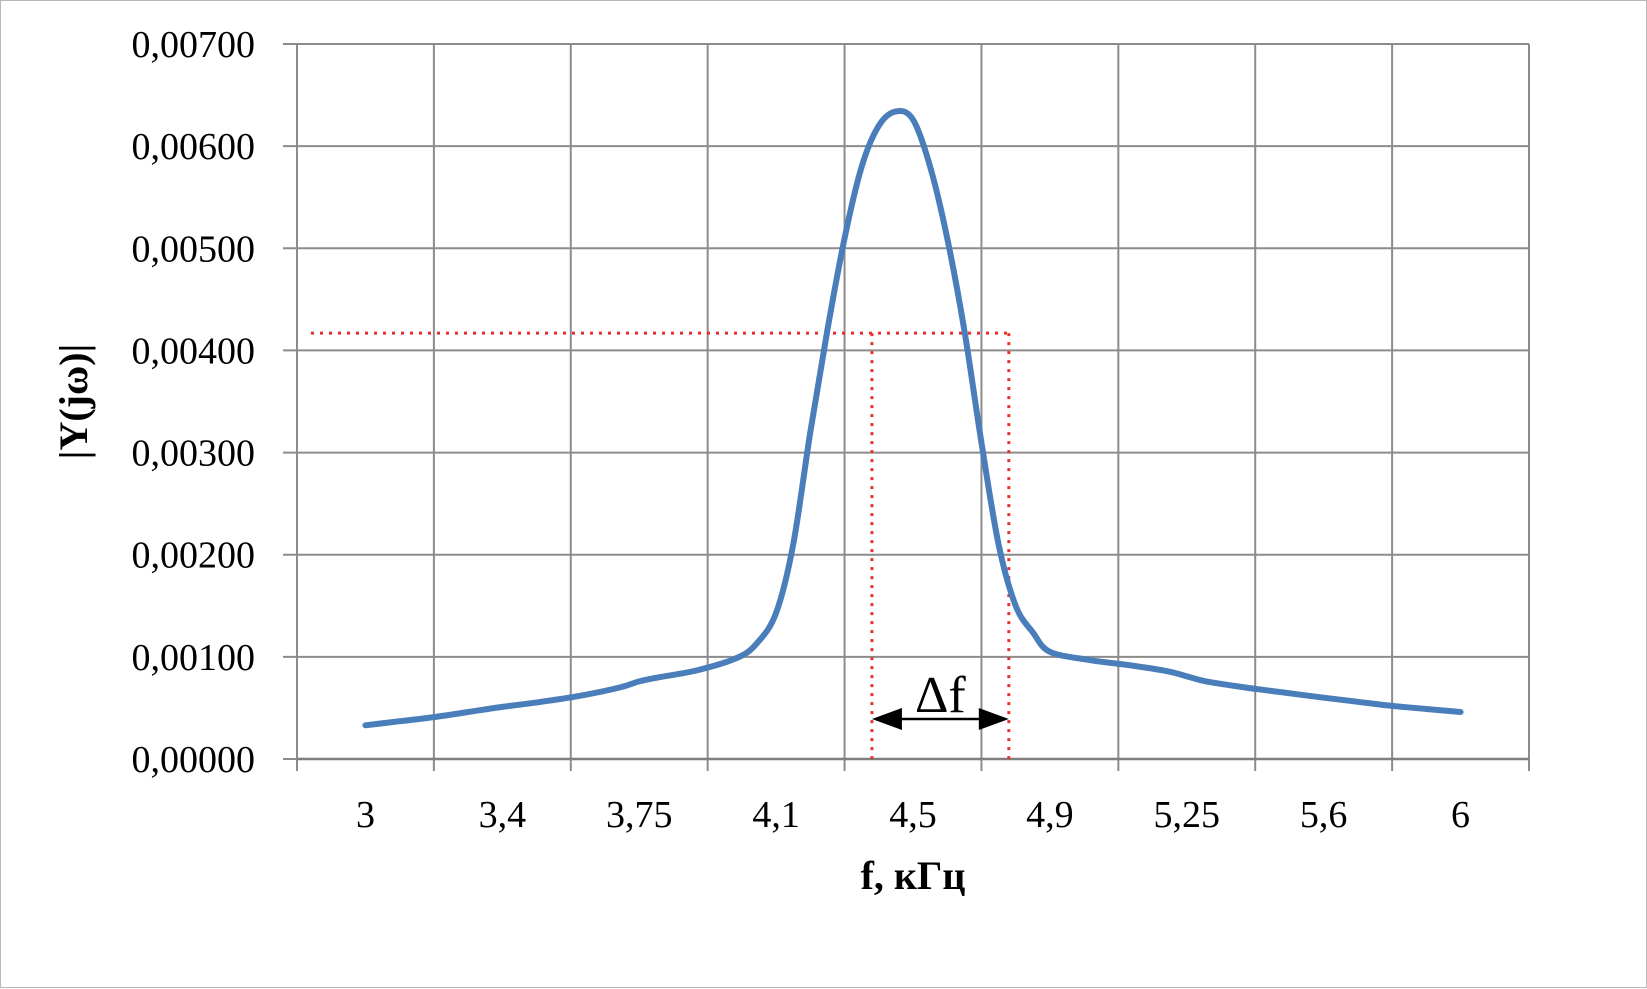 The image size is (1647, 989). What do you see at coordinates (886, 719) in the screenshot?
I see `arrow-head-left` at bounding box center [886, 719].